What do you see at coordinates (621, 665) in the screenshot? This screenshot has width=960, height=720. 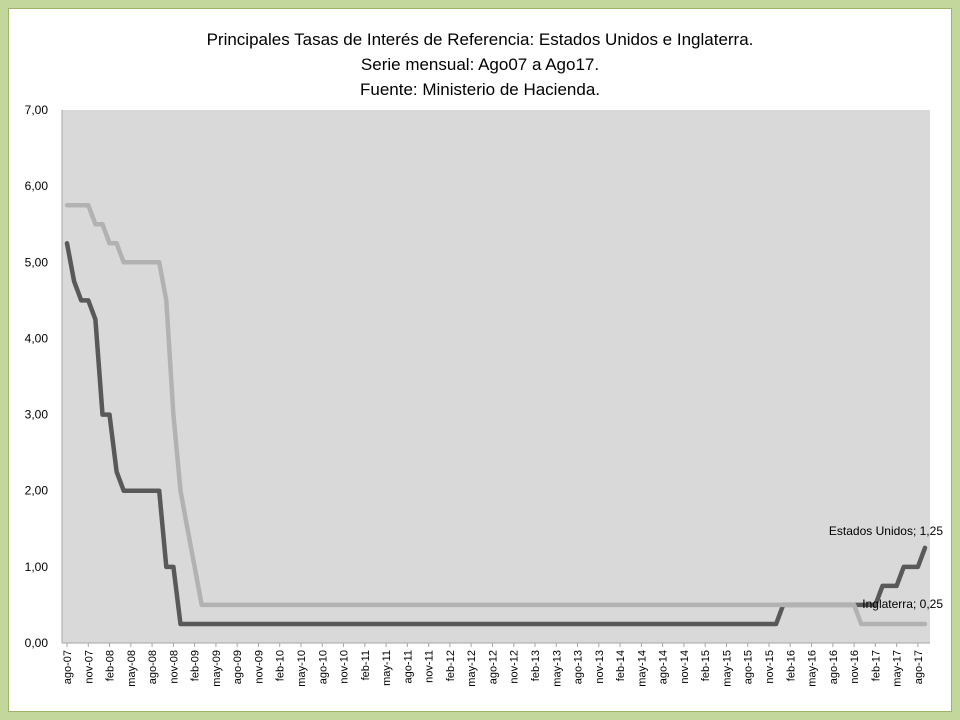 I see `x-tick-label: feb-14` at bounding box center [621, 665].